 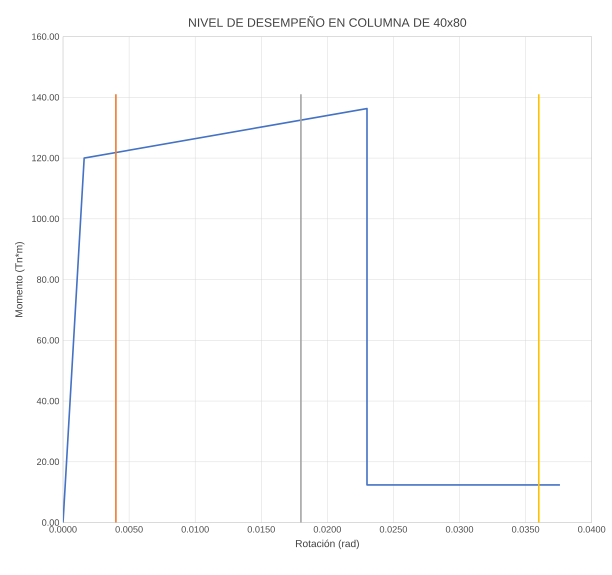 What do you see at coordinates (19, 279) in the screenshot?
I see `y-axis-title: Momento (Tn*m)` at bounding box center [19, 279].